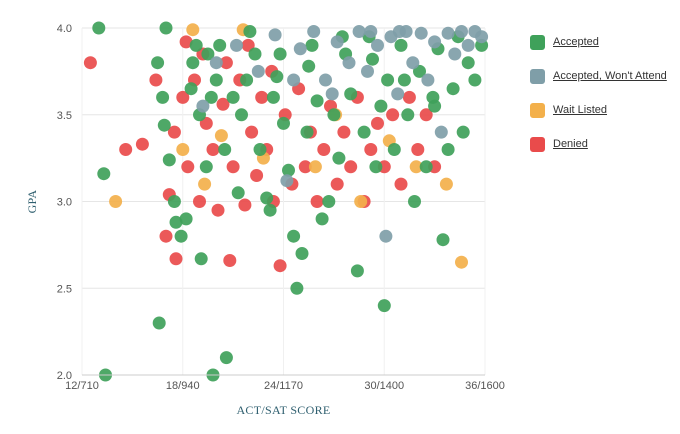  What do you see at coordinates (598, 42) in the screenshot?
I see `legend-item-accepted: Accepted` at bounding box center [598, 42].